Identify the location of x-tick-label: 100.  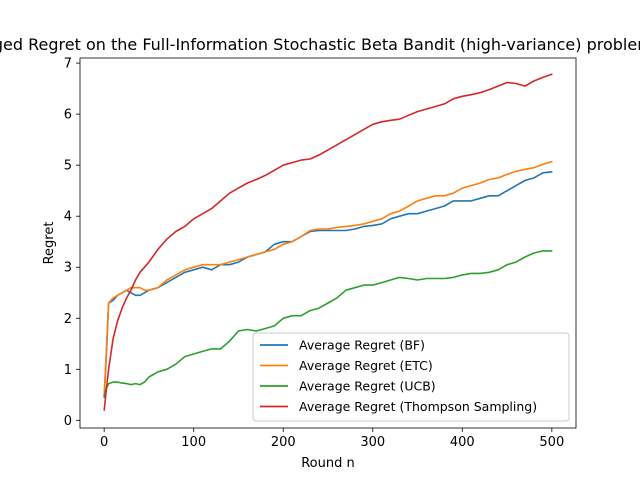
(193, 442).